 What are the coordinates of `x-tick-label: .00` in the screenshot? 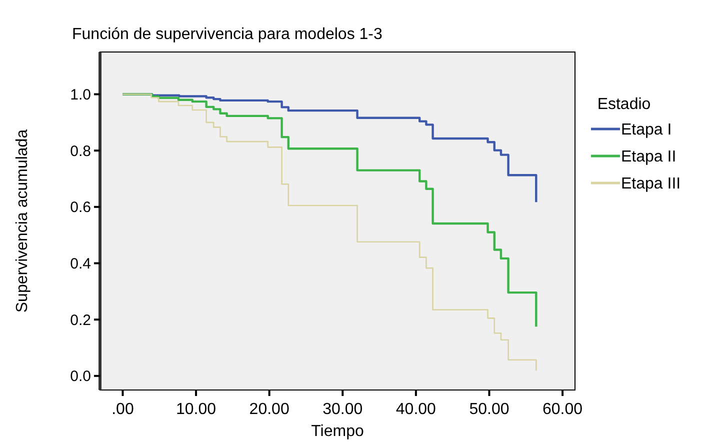 It's located at (123, 409).